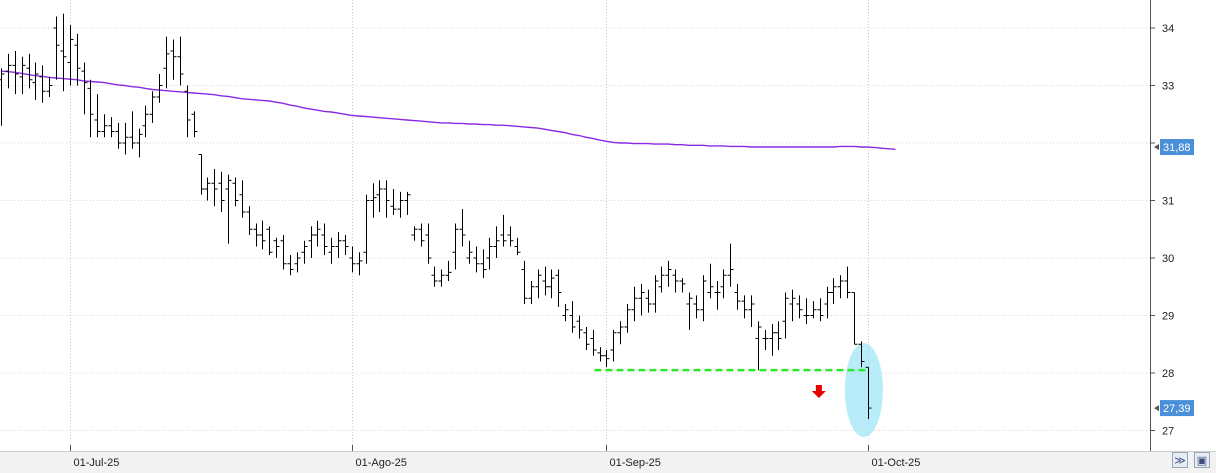  What do you see at coordinates (1168, 87) in the screenshot?
I see `y-tick-label: 33` at bounding box center [1168, 87].